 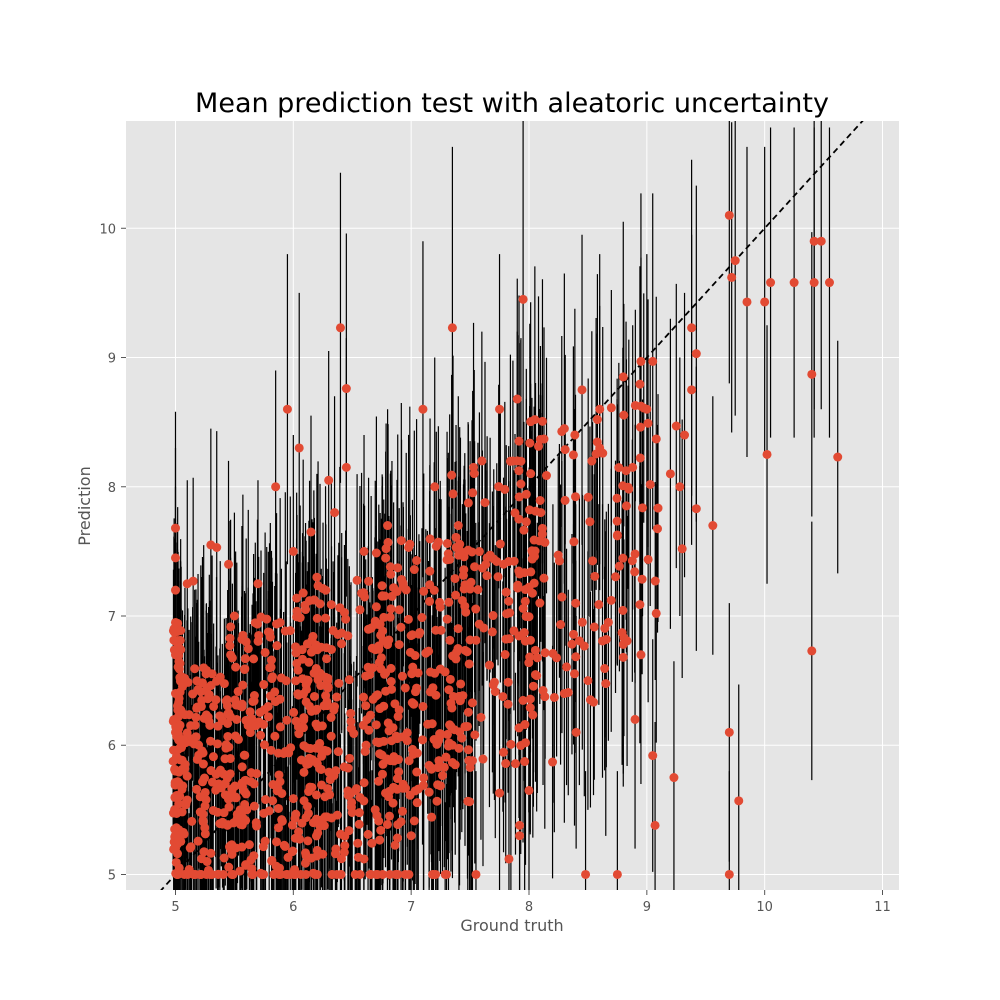 What do you see at coordinates (107, 229) in the screenshot?
I see `y-tick-label: 10` at bounding box center [107, 229].